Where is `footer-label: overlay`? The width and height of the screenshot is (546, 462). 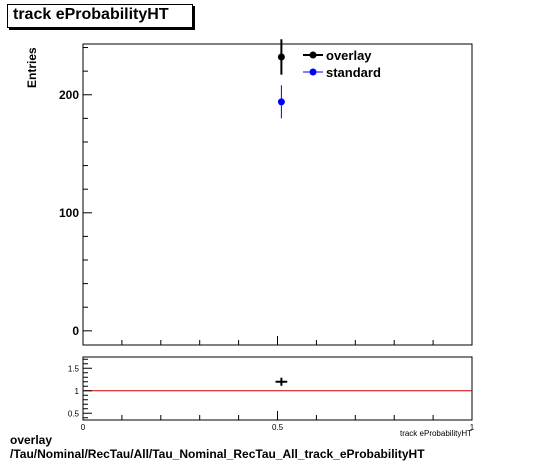
footer-label: overlay is located at coordinates (31, 440).